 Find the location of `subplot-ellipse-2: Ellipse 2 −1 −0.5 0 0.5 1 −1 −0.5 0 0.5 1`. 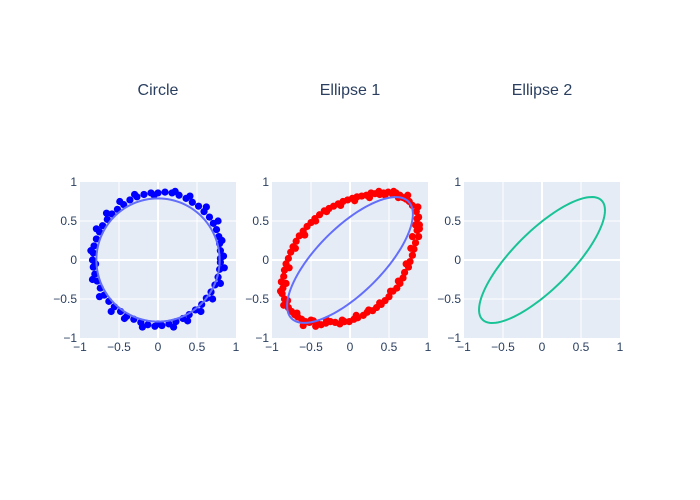

subplot-ellipse-2: Ellipse 2 −1 −0.5 0 0.5 1 −1 −0.5 0 0.5 1 is located at coordinates (530, 218).